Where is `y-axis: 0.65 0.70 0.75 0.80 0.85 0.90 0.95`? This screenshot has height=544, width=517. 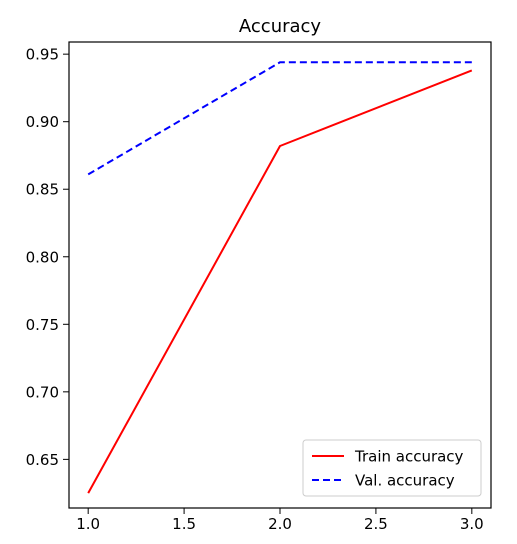 y-axis: 0.65 0.70 0.75 0.80 0.85 0.90 0.95 is located at coordinates (47, 257).